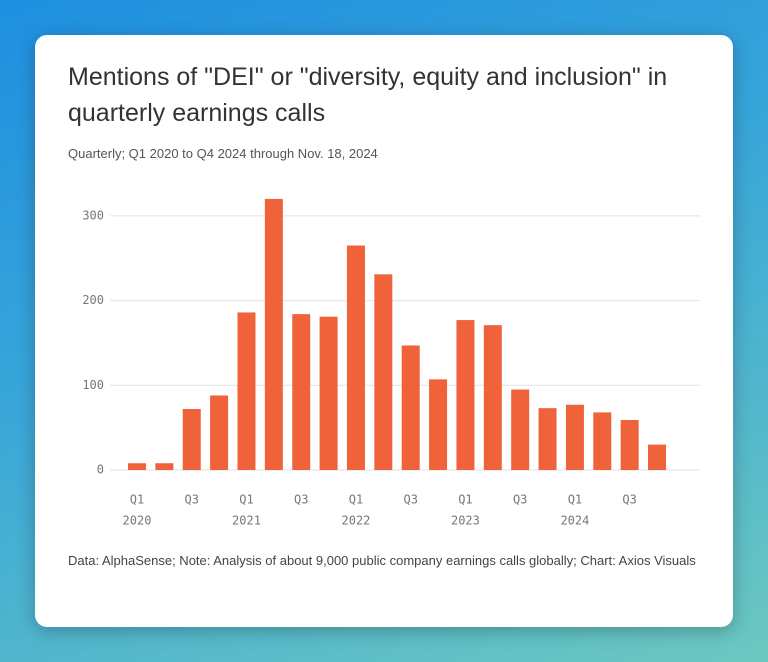 This screenshot has width=768, height=662. I want to click on y-tick-label: 100, so click(93, 385).